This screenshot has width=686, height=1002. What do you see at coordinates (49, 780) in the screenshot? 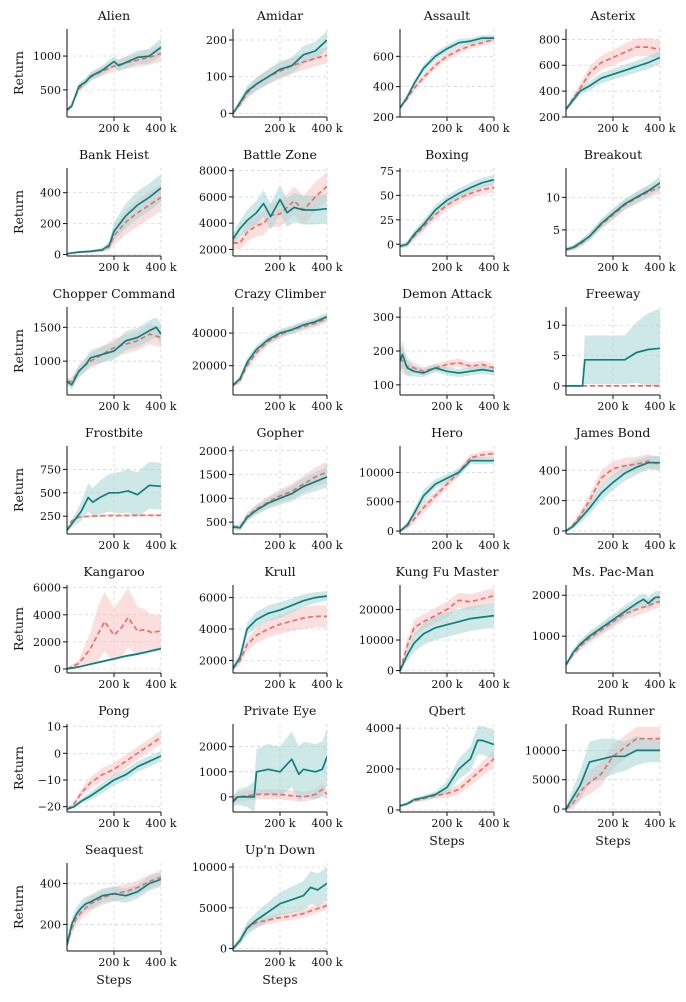
I see `y-tick-label: −10` at bounding box center [49, 780].